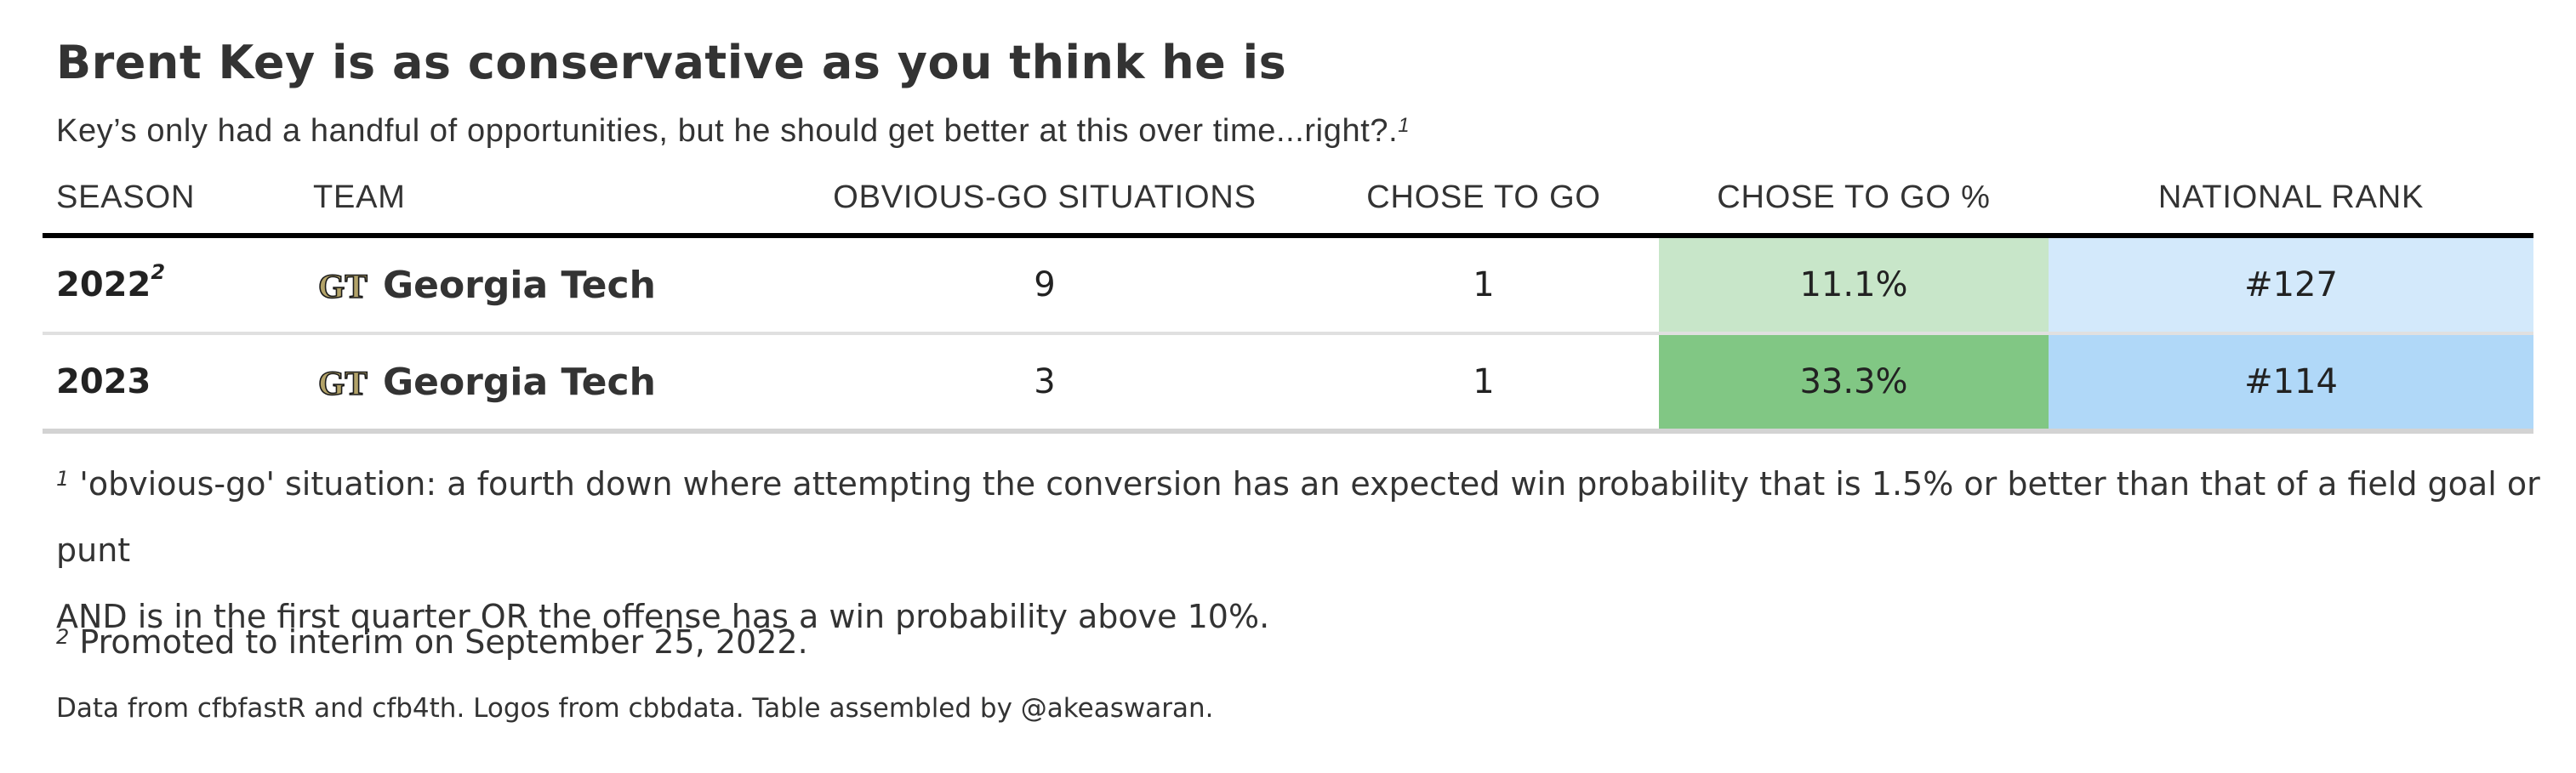  What do you see at coordinates (2291, 383) in the screenshot?
I see `national-rank-cell: #114` at bounding box center [2291, 383].